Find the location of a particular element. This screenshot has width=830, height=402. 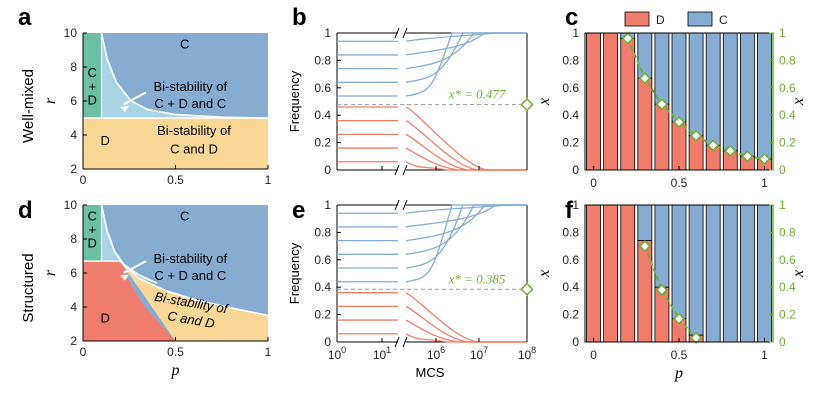

row-label-bottom: Structured is located at coordinates (28, 287).